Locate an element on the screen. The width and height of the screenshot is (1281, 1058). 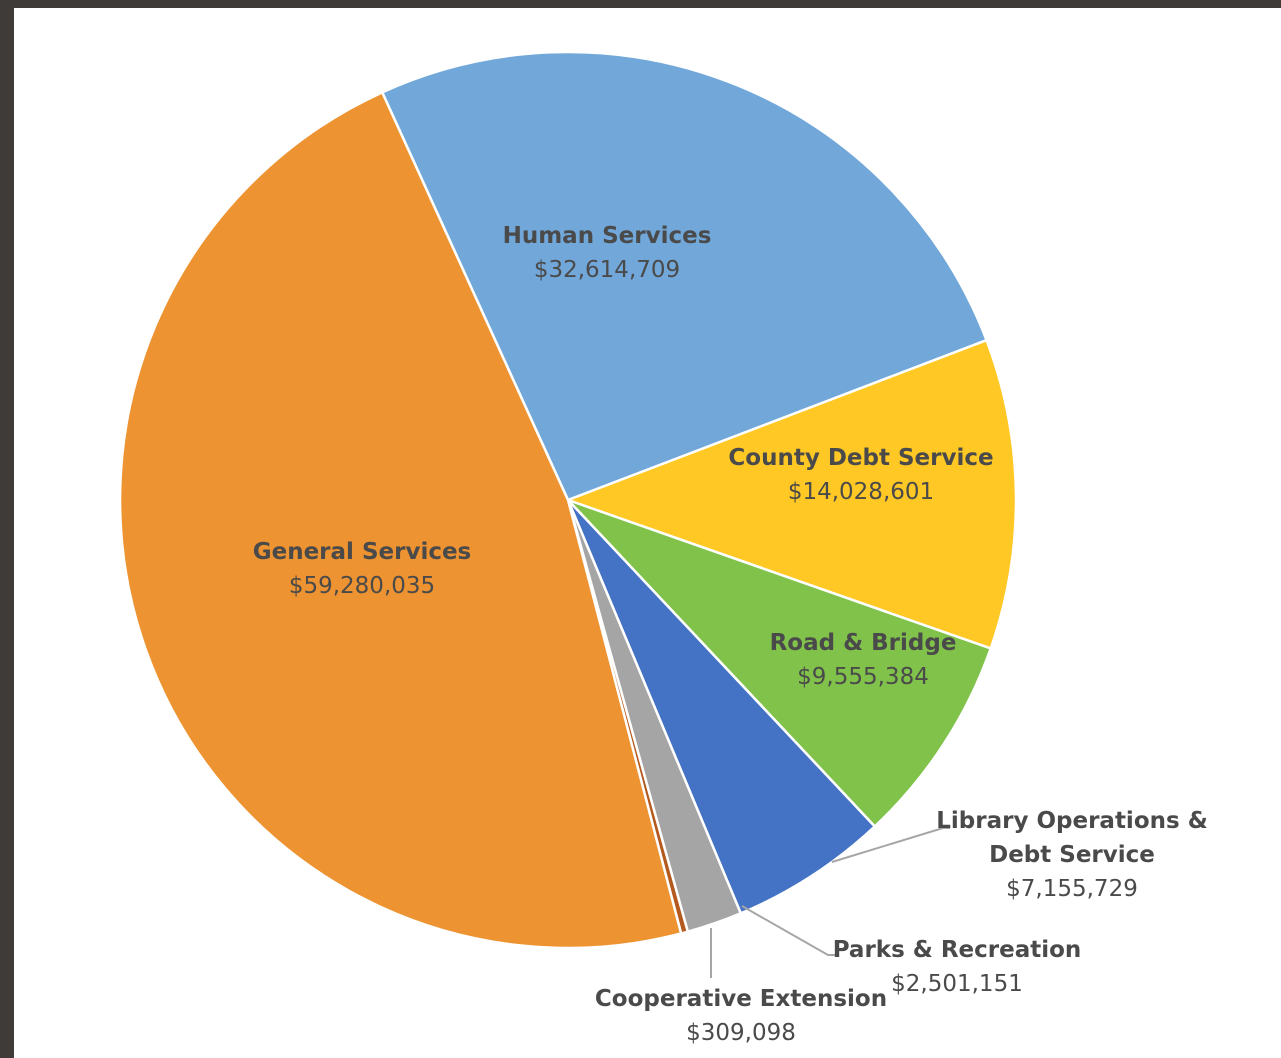
slice-county-debt-service is located at coordinates (792, 494).